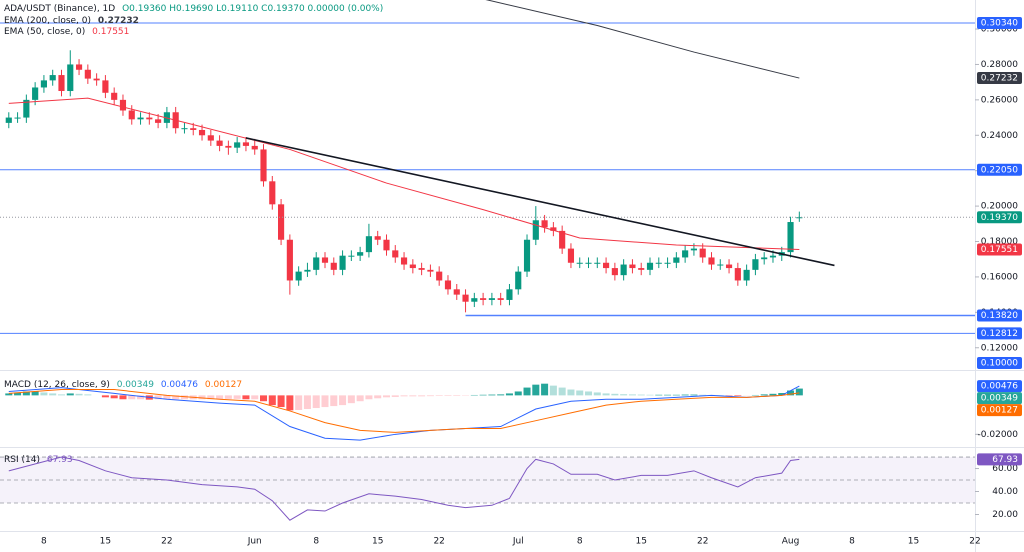 This screenshot has height=552, width=1024. Describe the element at coordinates (57, 385) in the screenshot. I see `indicator-name: MACD (12, 26, close, 9)` at that location.